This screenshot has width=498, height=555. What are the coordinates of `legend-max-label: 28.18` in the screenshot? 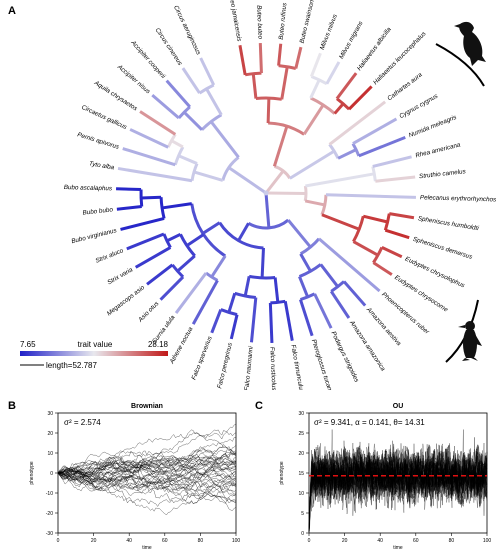 It's located at (158, 344).